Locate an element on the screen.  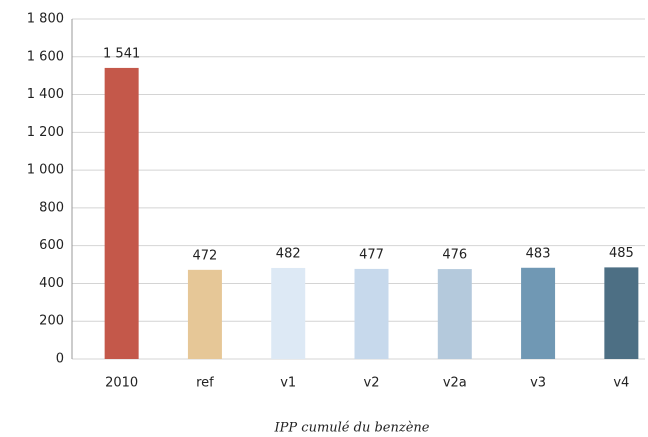
value-label: 485 is located at coordinates (621, 253).